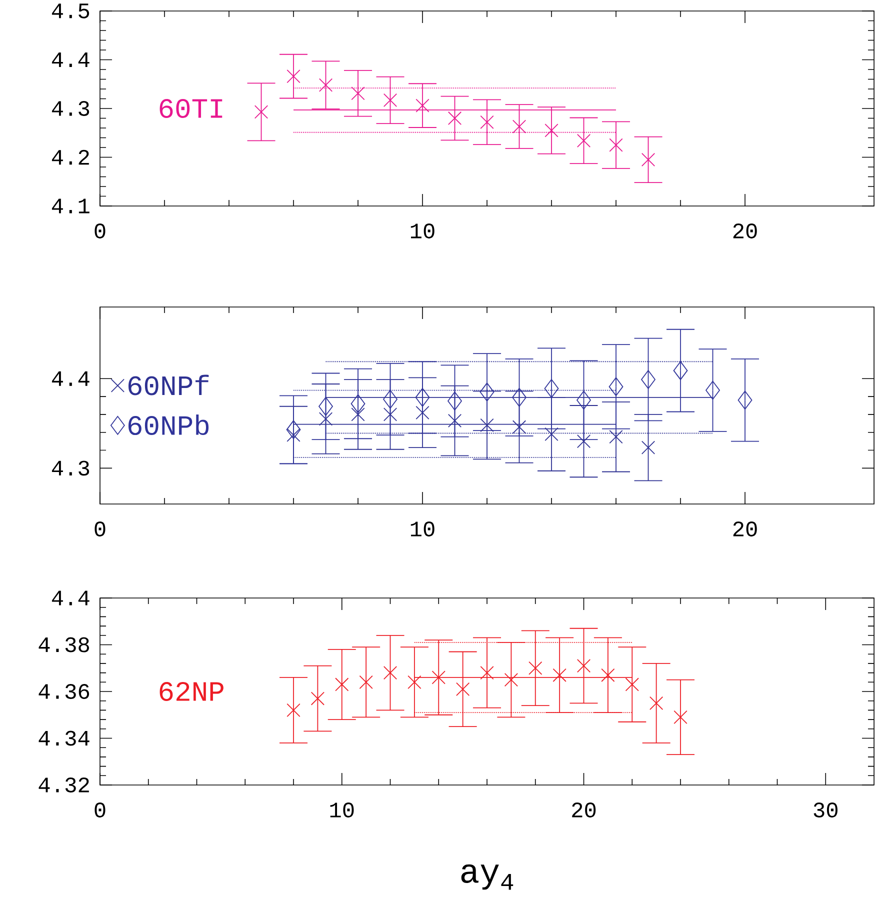  I want to click on y-tick-label: 4.38, so click(64, 644).